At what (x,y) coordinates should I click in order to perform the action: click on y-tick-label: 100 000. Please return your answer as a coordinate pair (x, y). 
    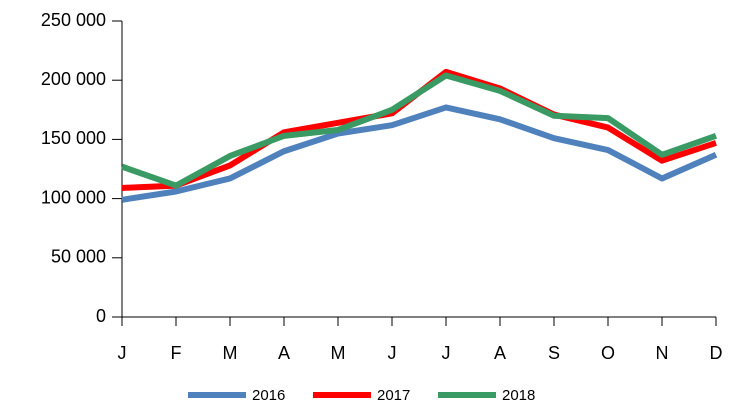
    Looking at the image, I should click on (73, 197).